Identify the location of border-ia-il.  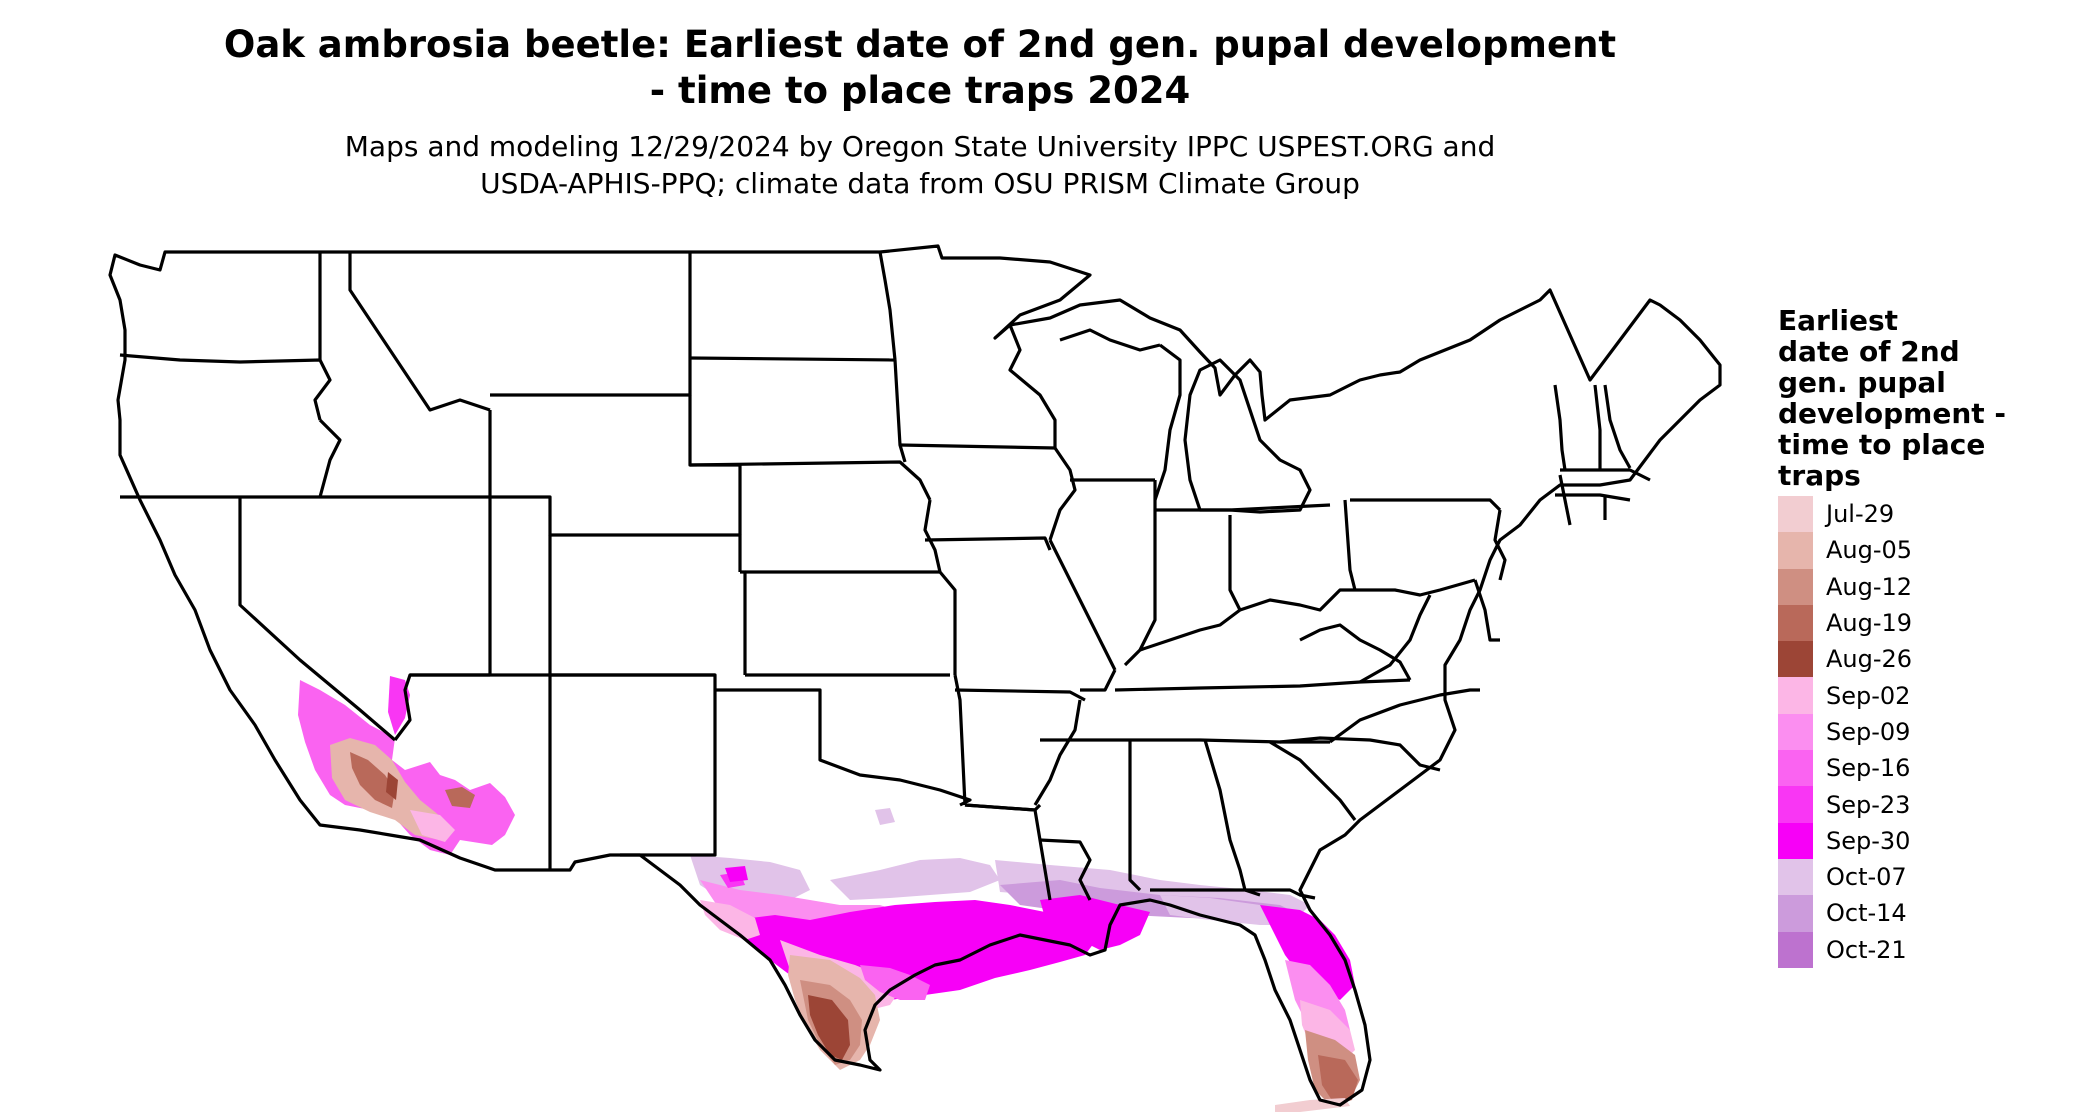
(1062, 494).